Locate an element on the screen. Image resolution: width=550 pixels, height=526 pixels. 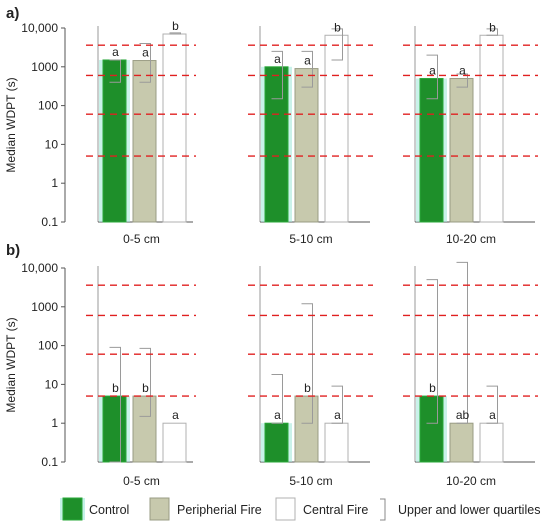
legend-item-control: Control is located at coordinates (94, 509).